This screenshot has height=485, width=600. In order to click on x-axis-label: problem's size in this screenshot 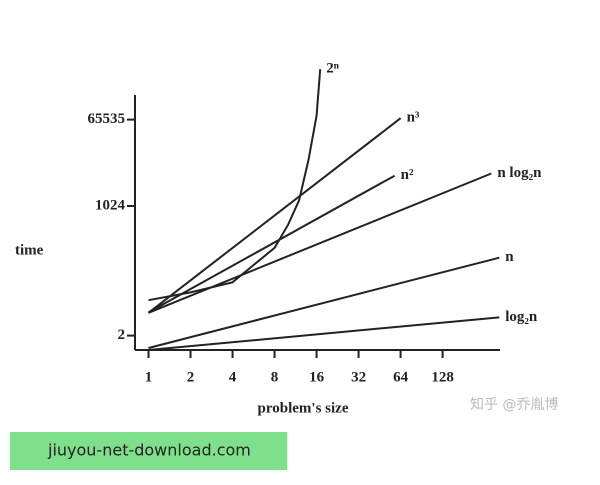, I will do `click(303, 408)`.